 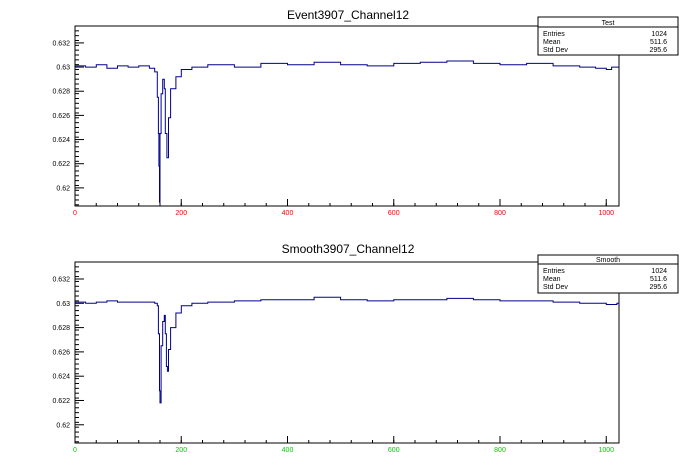 What do you see at coordinates (61, 116) in the screenshot?
I see `top-y-tick-label: 0.626` at bounding box center [61, 116].